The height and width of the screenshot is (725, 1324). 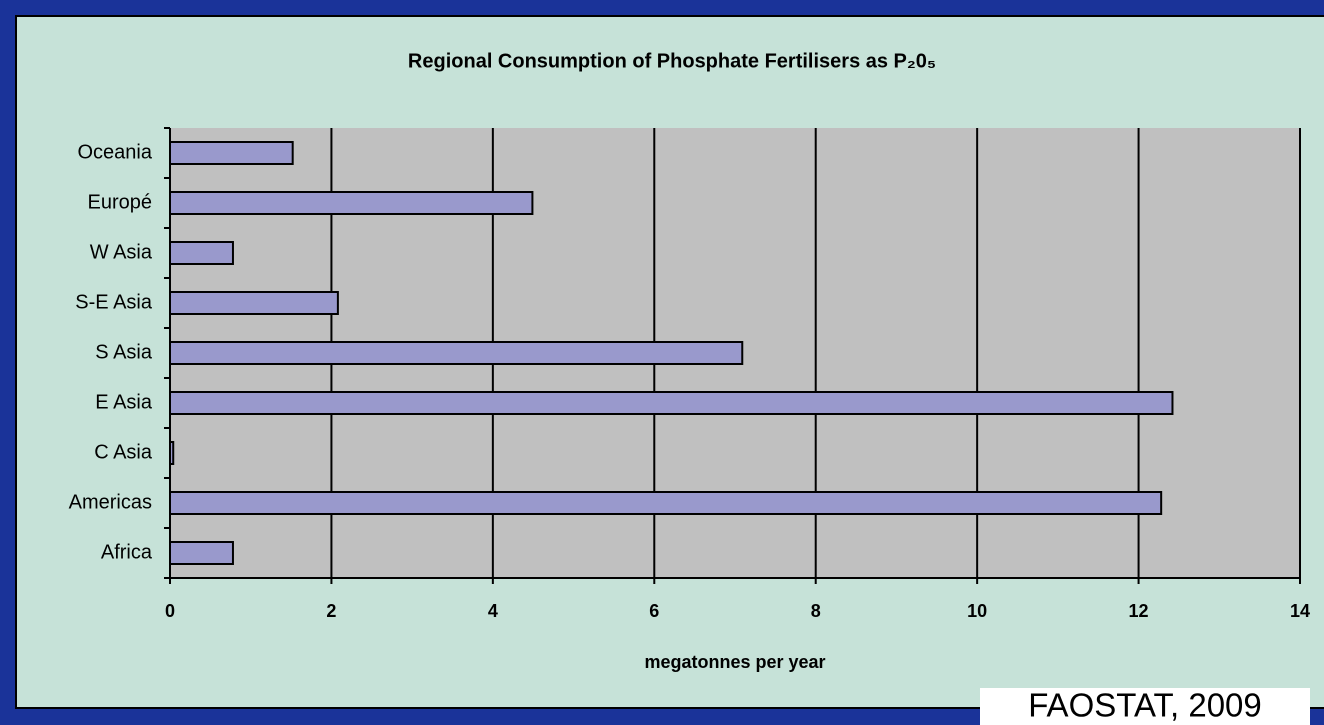 I want to click on y-tick-label: E Asia, so click(x=124, y=402).